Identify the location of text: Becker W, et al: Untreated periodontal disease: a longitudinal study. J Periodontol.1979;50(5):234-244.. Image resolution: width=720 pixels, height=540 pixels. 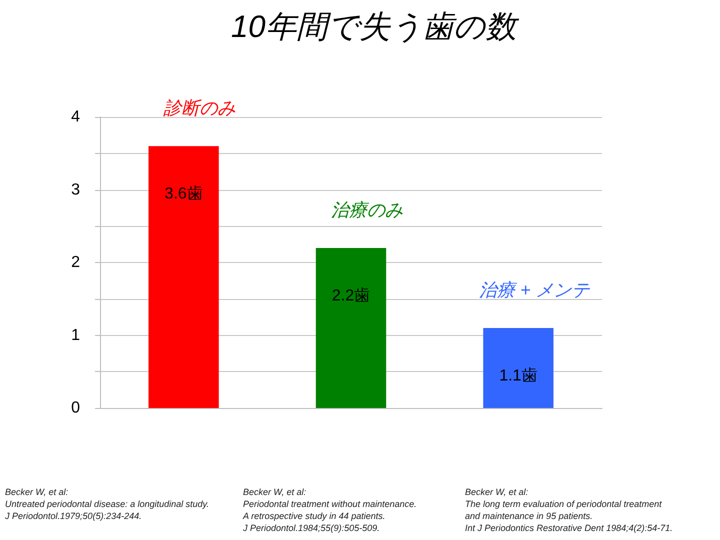
(106, 504).